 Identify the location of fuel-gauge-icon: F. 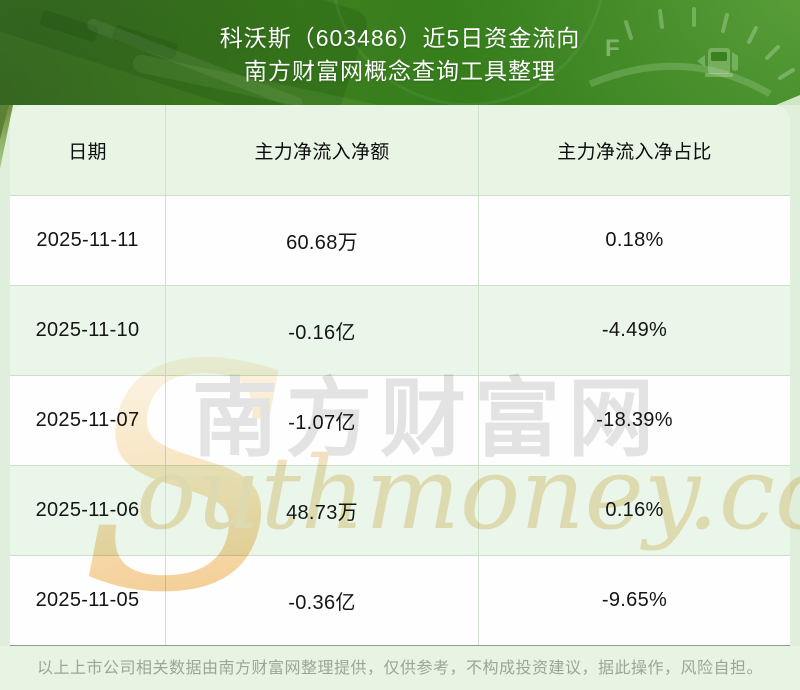
(691, 52).